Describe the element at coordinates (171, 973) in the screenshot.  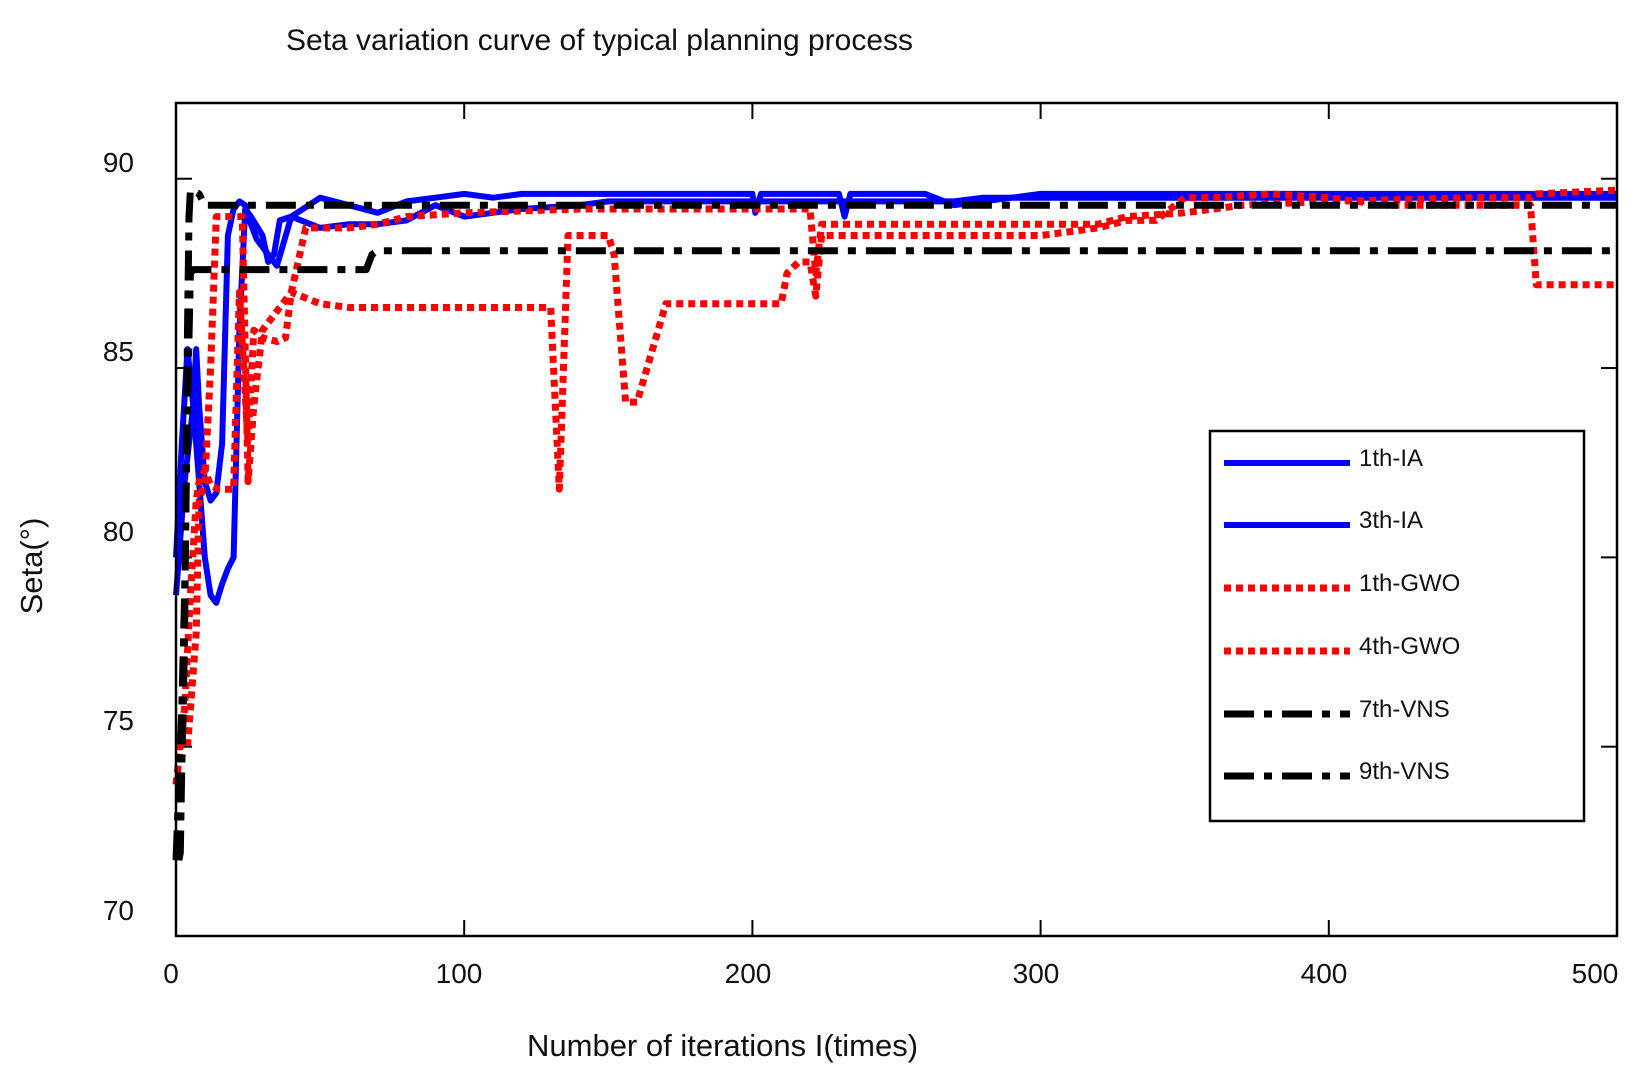
I see `x-tick-label: 0` at that location.